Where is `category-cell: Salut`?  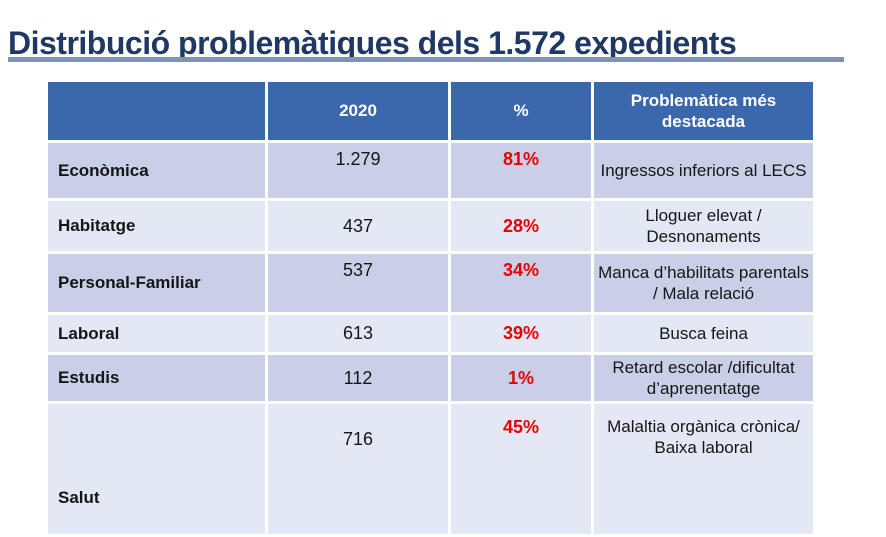 category-cell: Salut is located at coordinates (156, 469).